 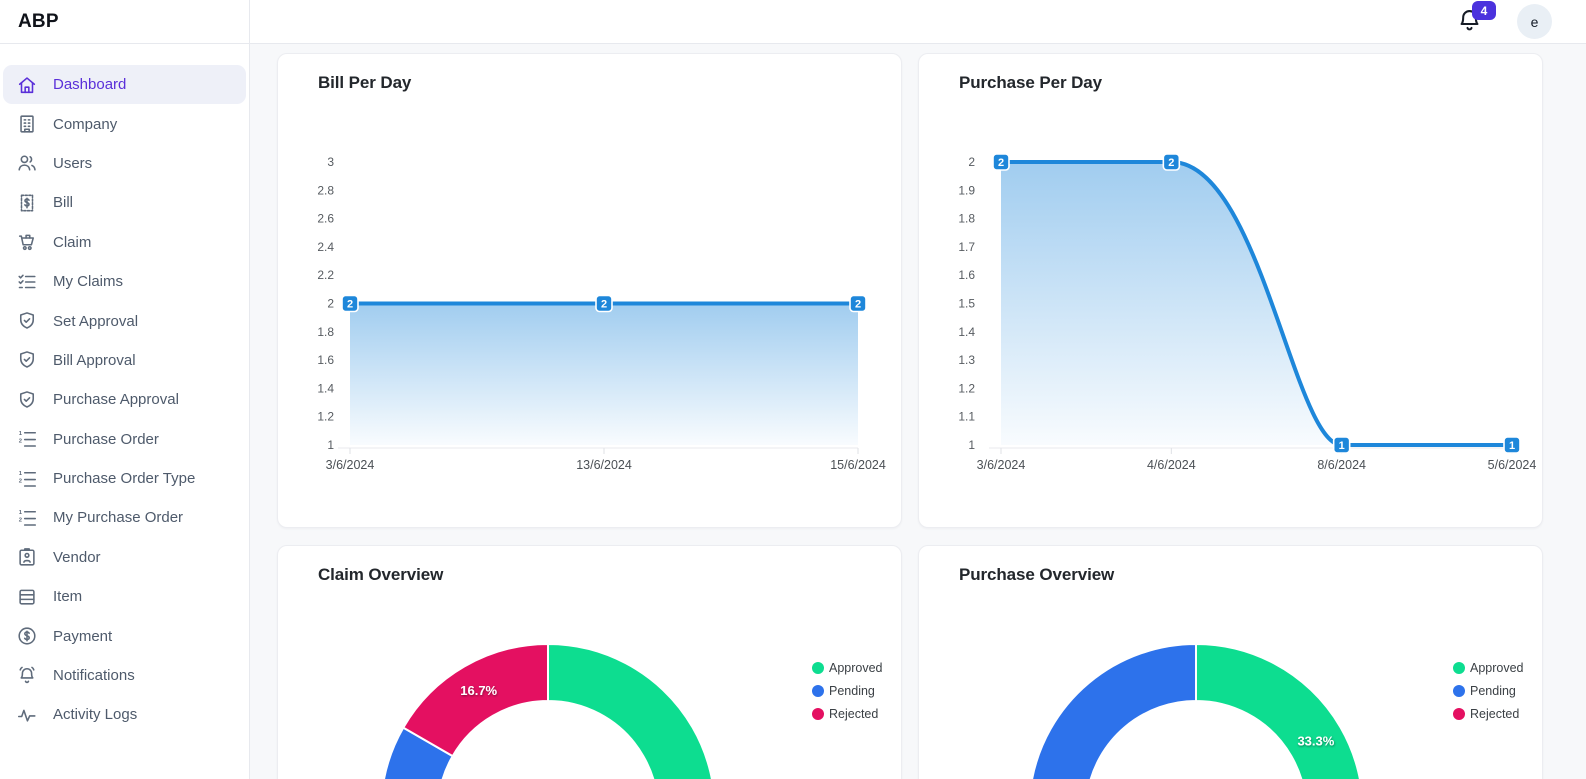 I want to click on y-tick-label: 2.2, so click(x=325, y=275).